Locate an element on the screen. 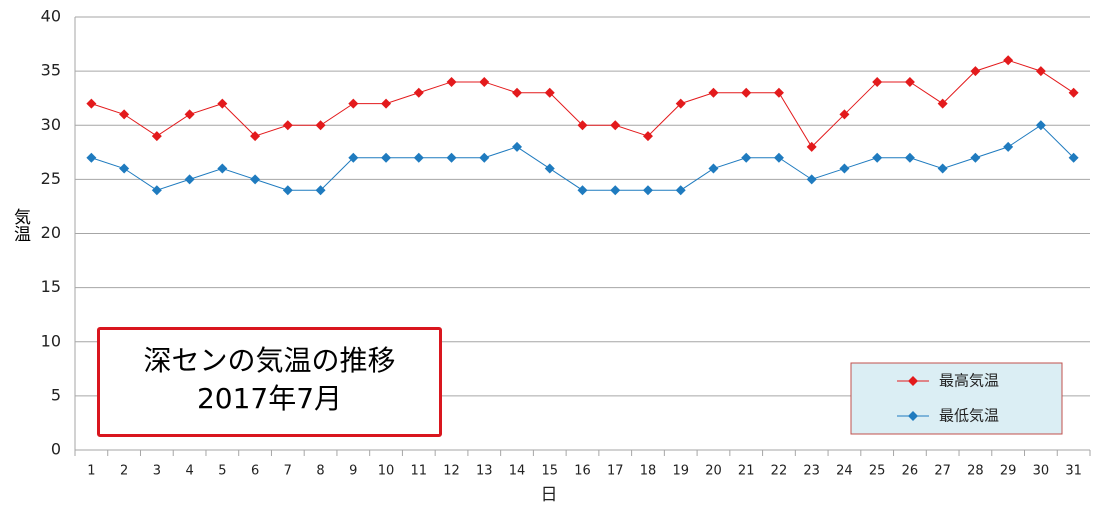  x-tick-label: 26 is located at coordinates (910, 471).